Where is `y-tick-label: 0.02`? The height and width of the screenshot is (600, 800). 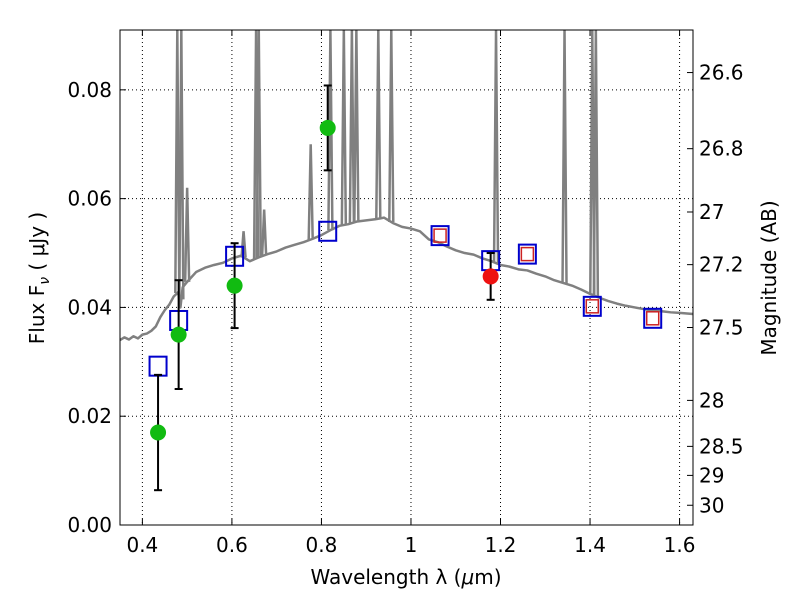 y-tick-label: 0.02 is located at coordinates (89, 416).